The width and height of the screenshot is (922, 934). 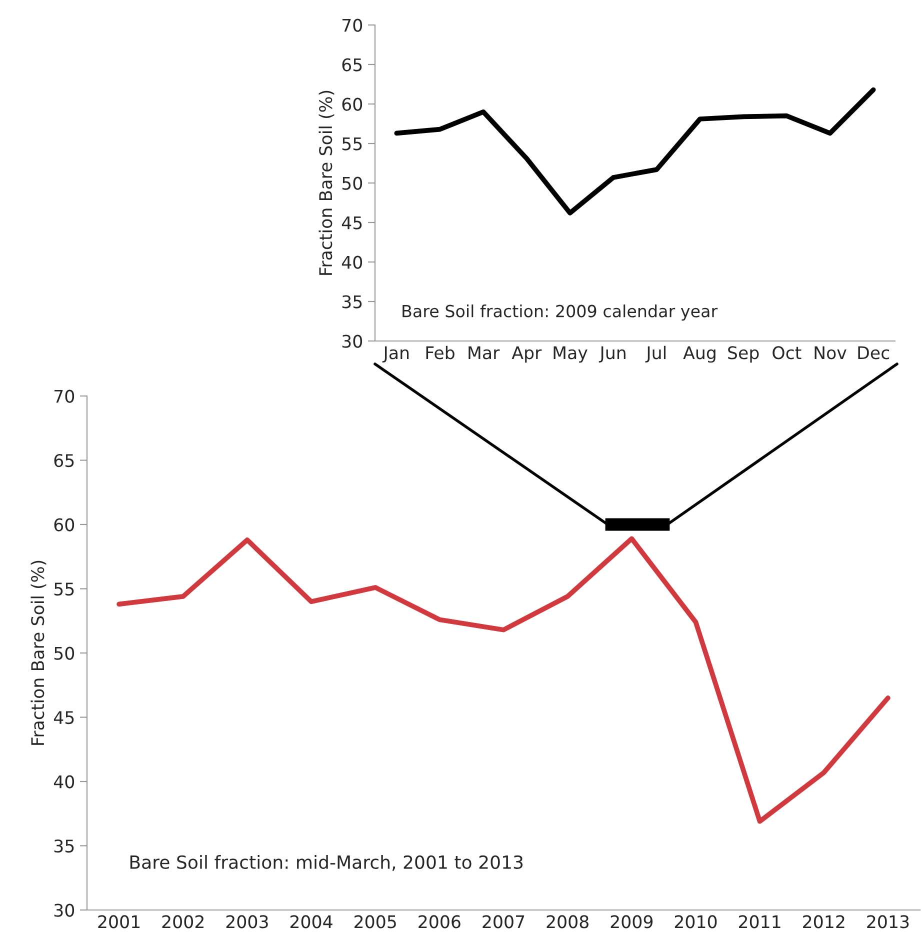 I want to click on x-tick-label: 2011, so click(x=759, y=921).